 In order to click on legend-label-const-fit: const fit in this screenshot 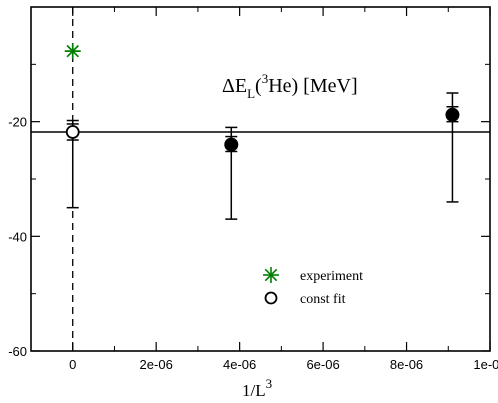, I will do `click(323, 299)`.